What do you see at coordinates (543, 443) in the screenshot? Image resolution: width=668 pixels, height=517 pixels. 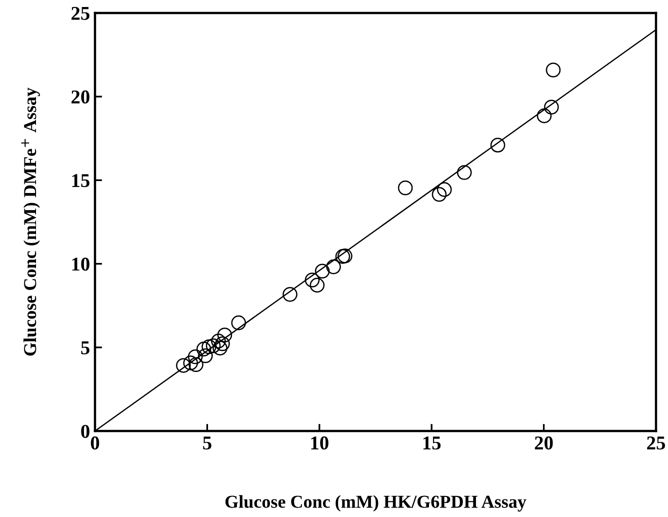 I see `x-tick-label: 20` at bounding box center [543, 443].